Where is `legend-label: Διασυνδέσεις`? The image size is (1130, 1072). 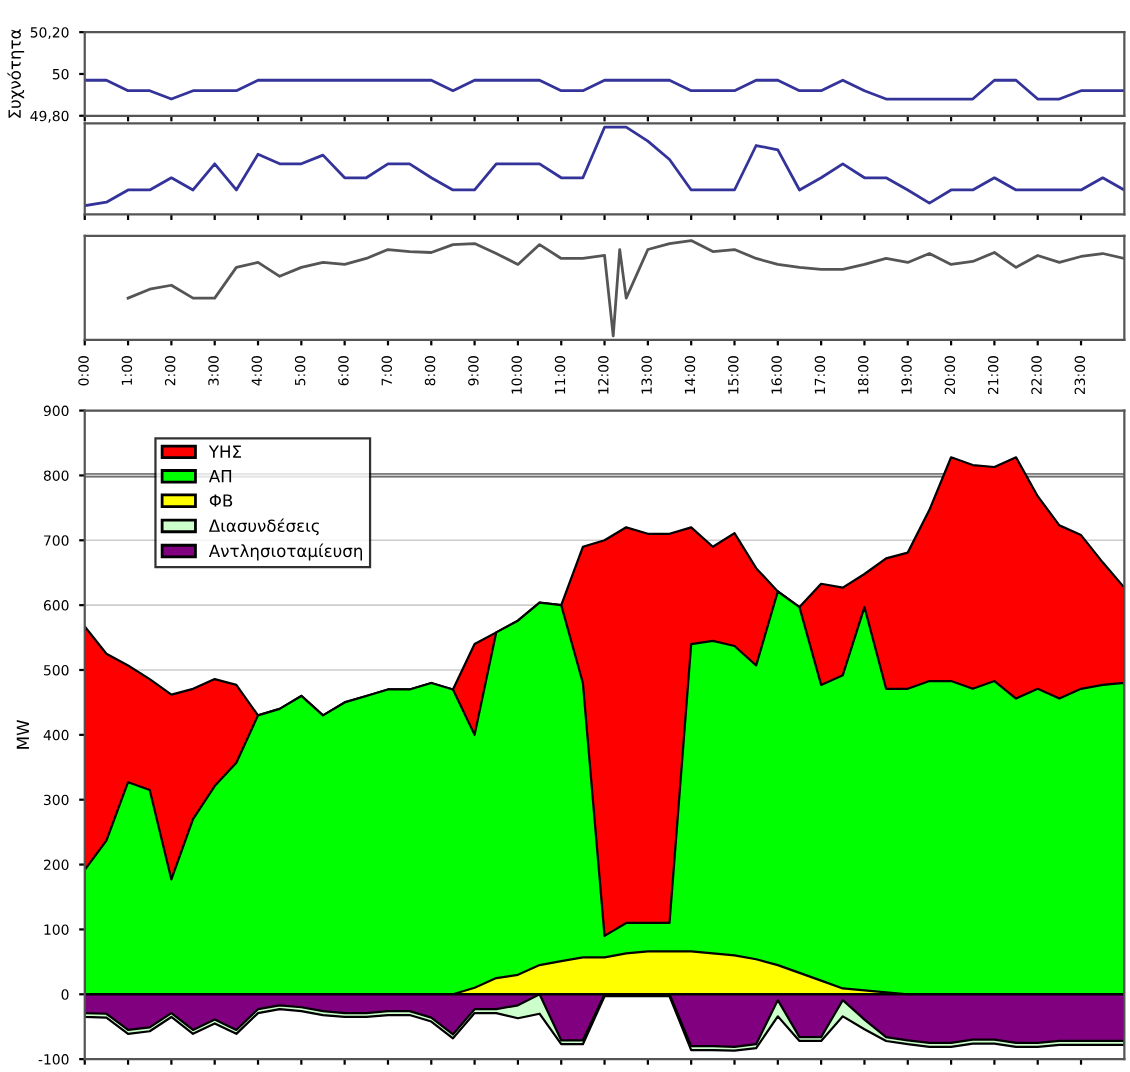
legend-label: Διασυνδέσεις is located at coordinates (263, 527).